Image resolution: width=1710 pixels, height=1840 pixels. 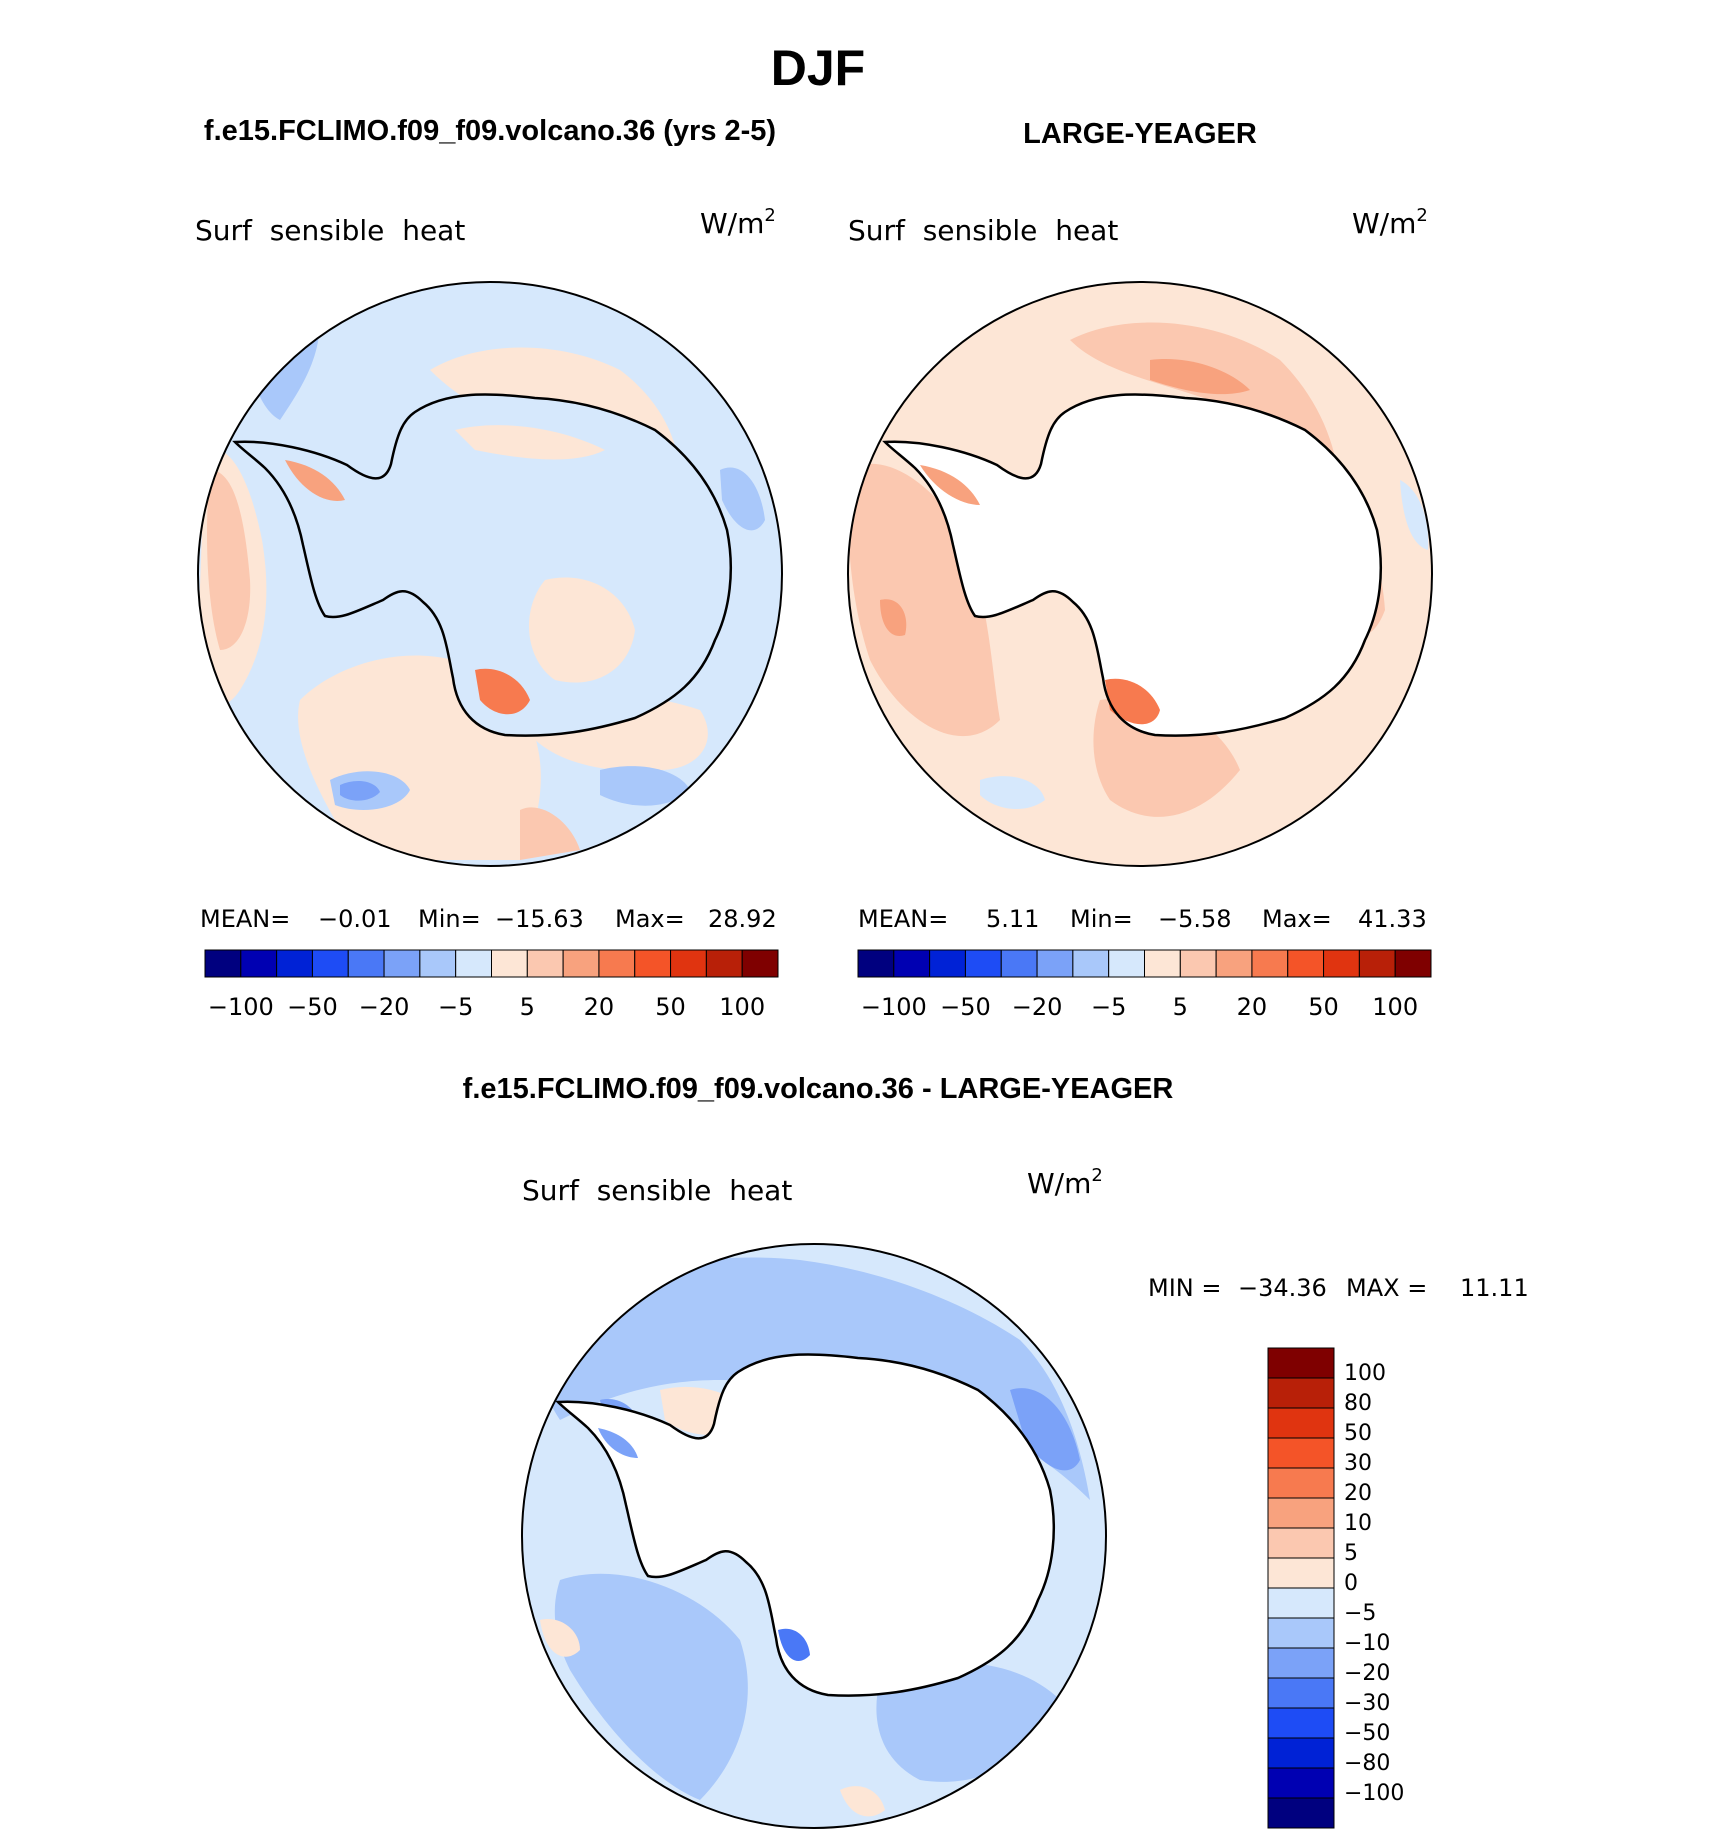 What do you see at coordinates (742, 919) in the screenshot?
I see `panel-1-max-value: 28.92` at bounding box center [742, 919].